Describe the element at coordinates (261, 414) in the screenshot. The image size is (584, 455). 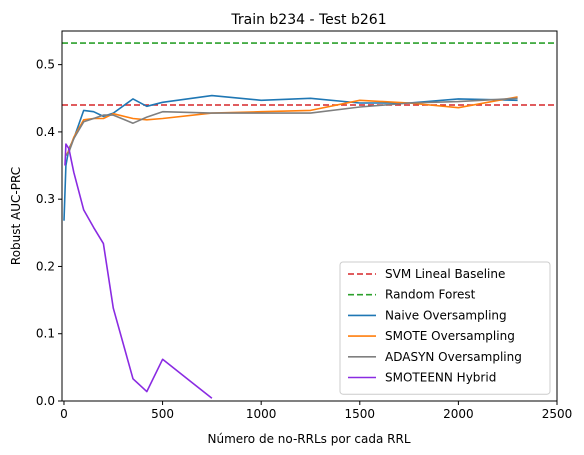
I see `x-tick-label: 1000` at that location.